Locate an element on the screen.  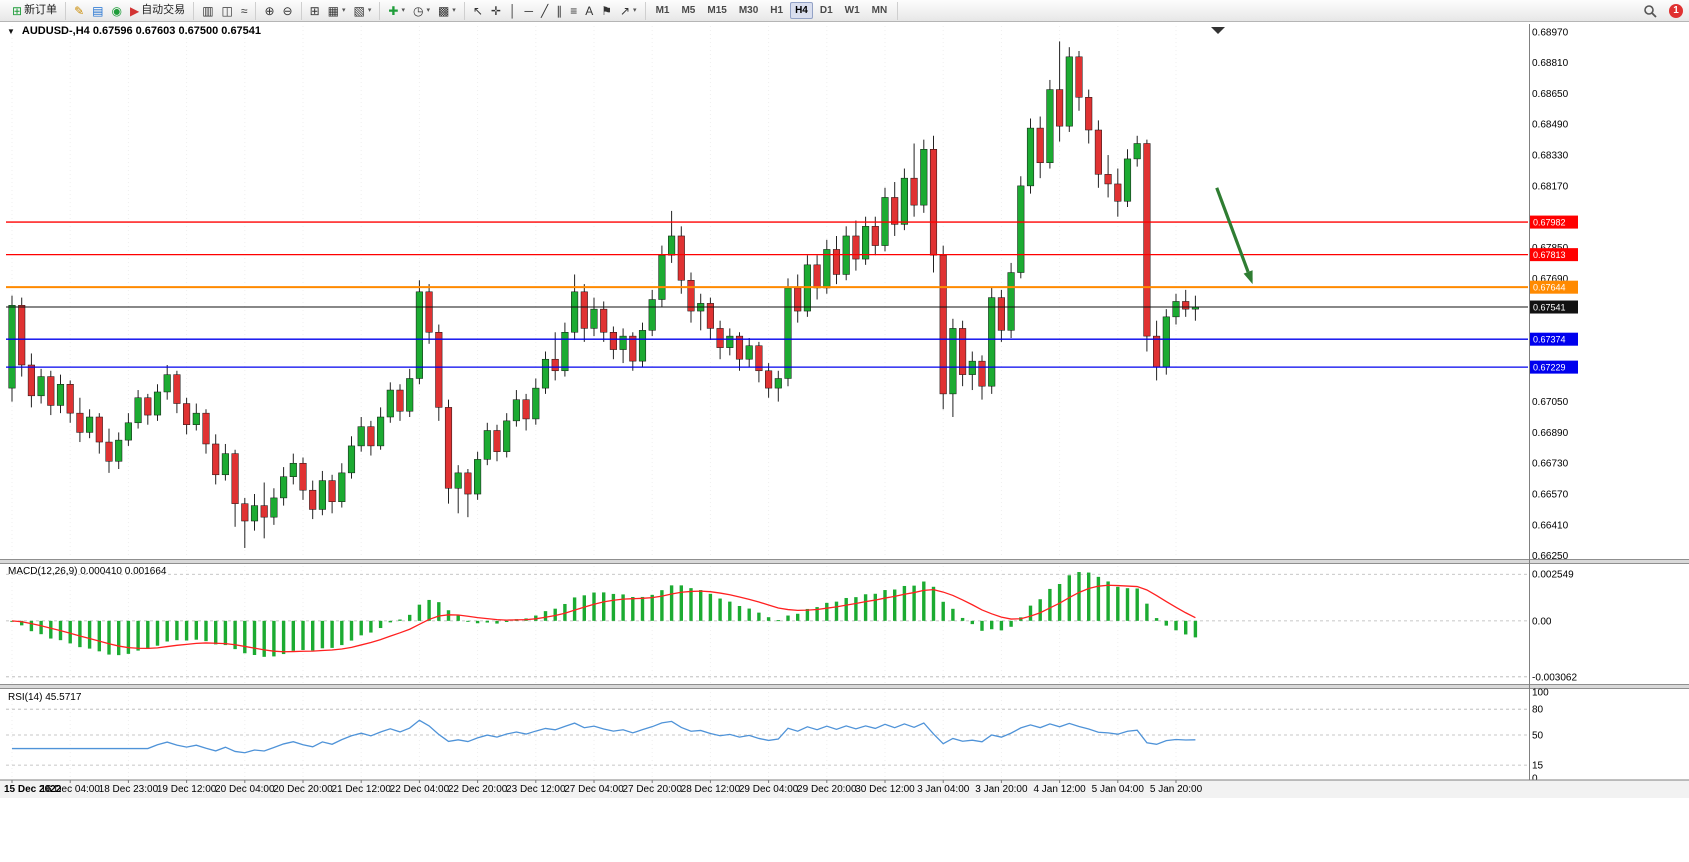
fibonacci-button: ≡ is located at coordinates (573, 11).